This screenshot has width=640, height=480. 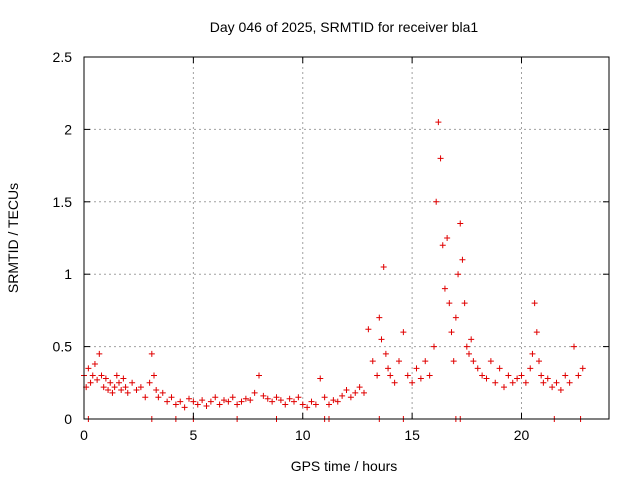 What do you see at coordinates (522, 435) in the screenshot?
I see `x-tick-label: 20` at bounding box center [522, 435].